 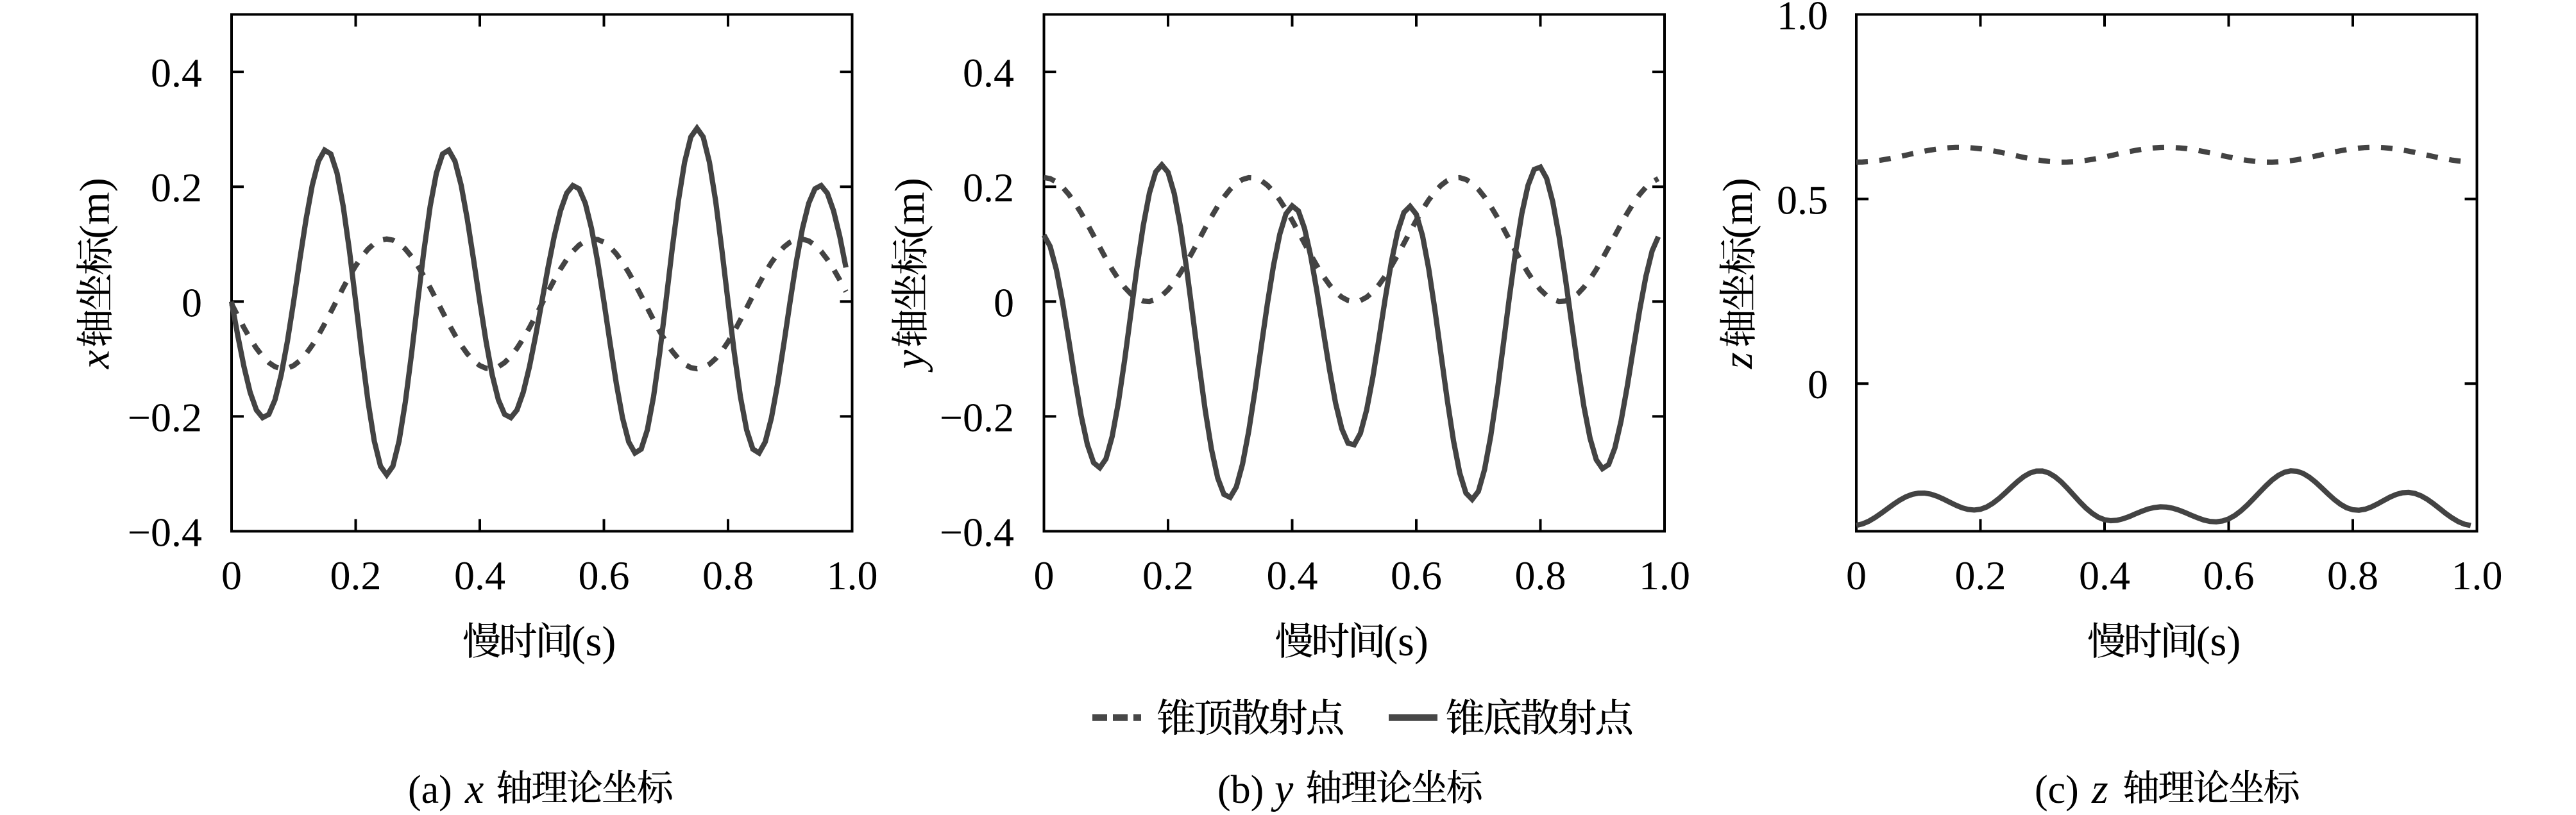 I want to click on svg-text: (a), so click(x=430, y=790).